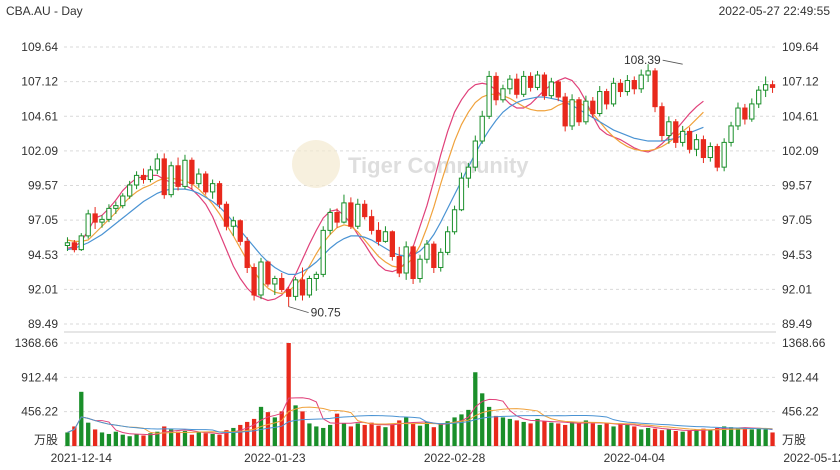  I want to click on volume-tick-label: 912.44, so click(800, 377).